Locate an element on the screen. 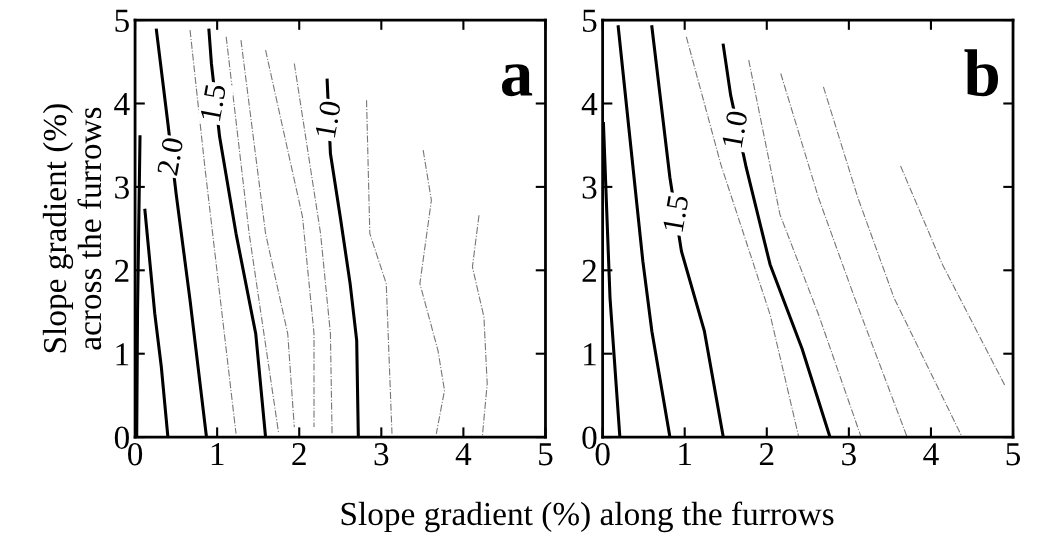 The width and height of the screenshot is (1039, 543). annotation: a is located at coordinates (517, 80).